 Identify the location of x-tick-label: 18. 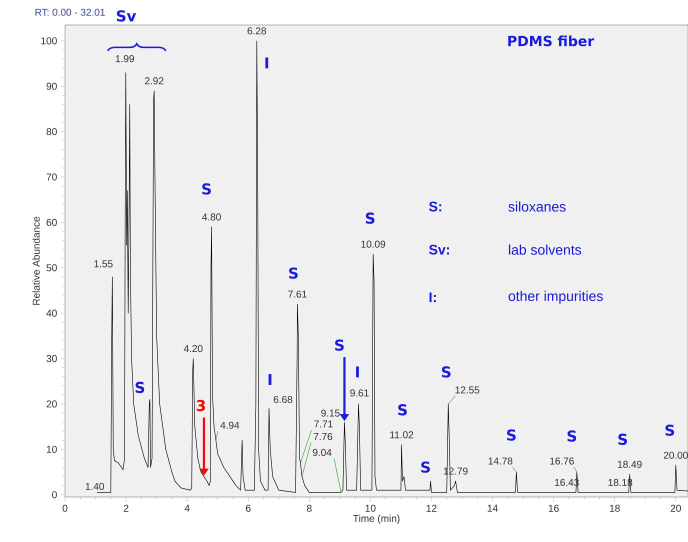
(615, 508).